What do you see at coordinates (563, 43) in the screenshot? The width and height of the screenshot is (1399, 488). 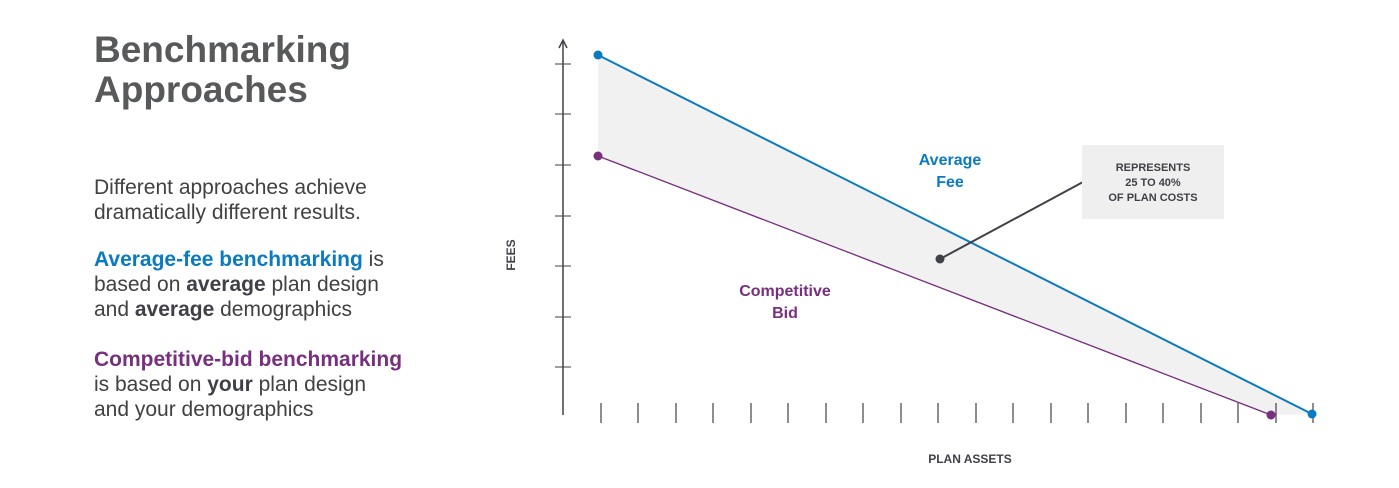 I see `y-axis-arrow` at bounding box center [563, 43].